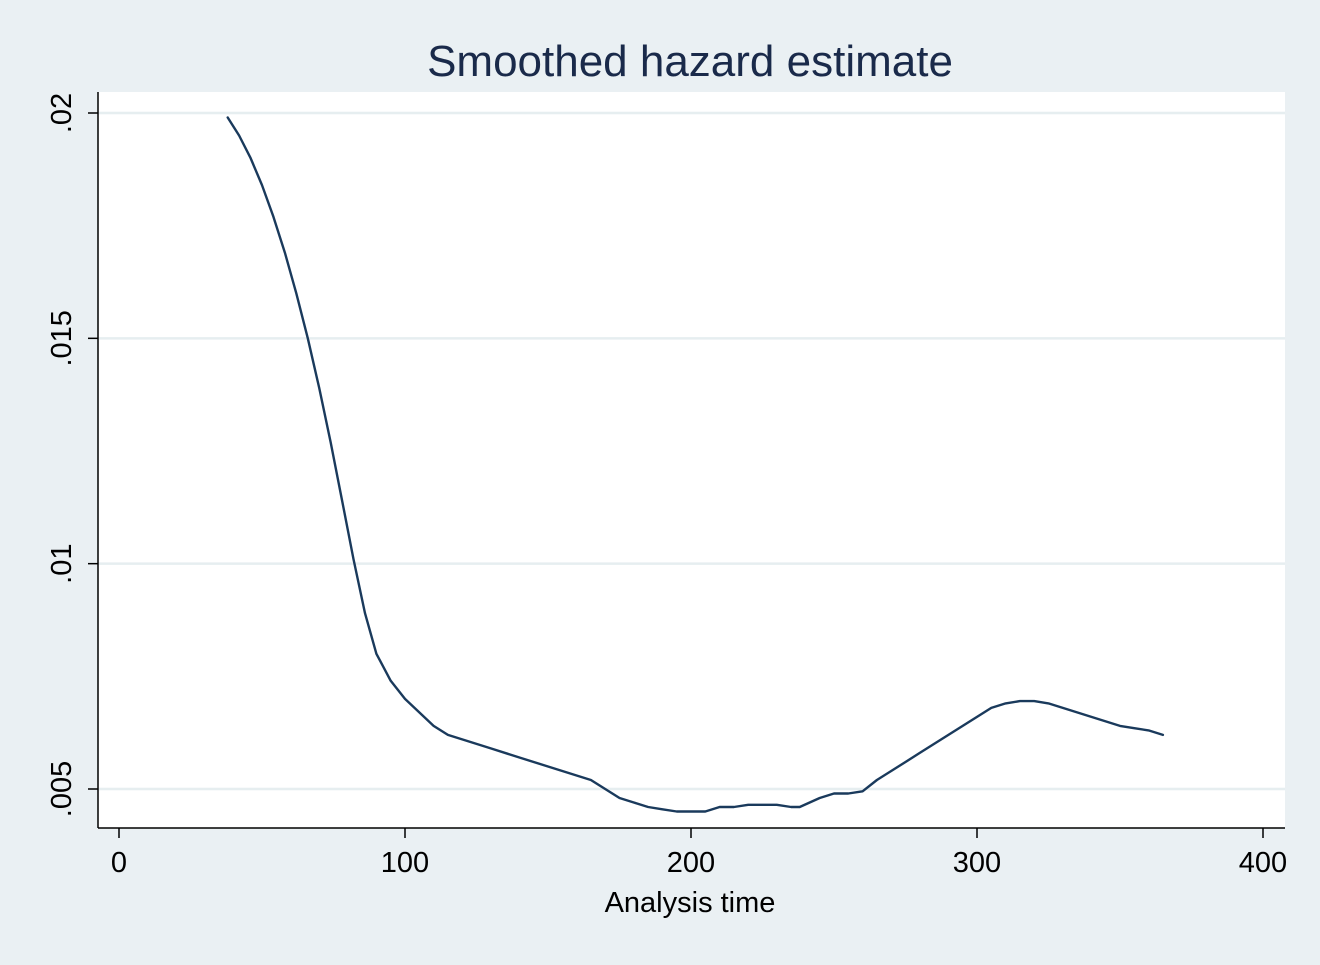 This screenshot has height=965, width=1320. I want to click on chart-title: Smoothed hazard estimate, so click(690, 61).